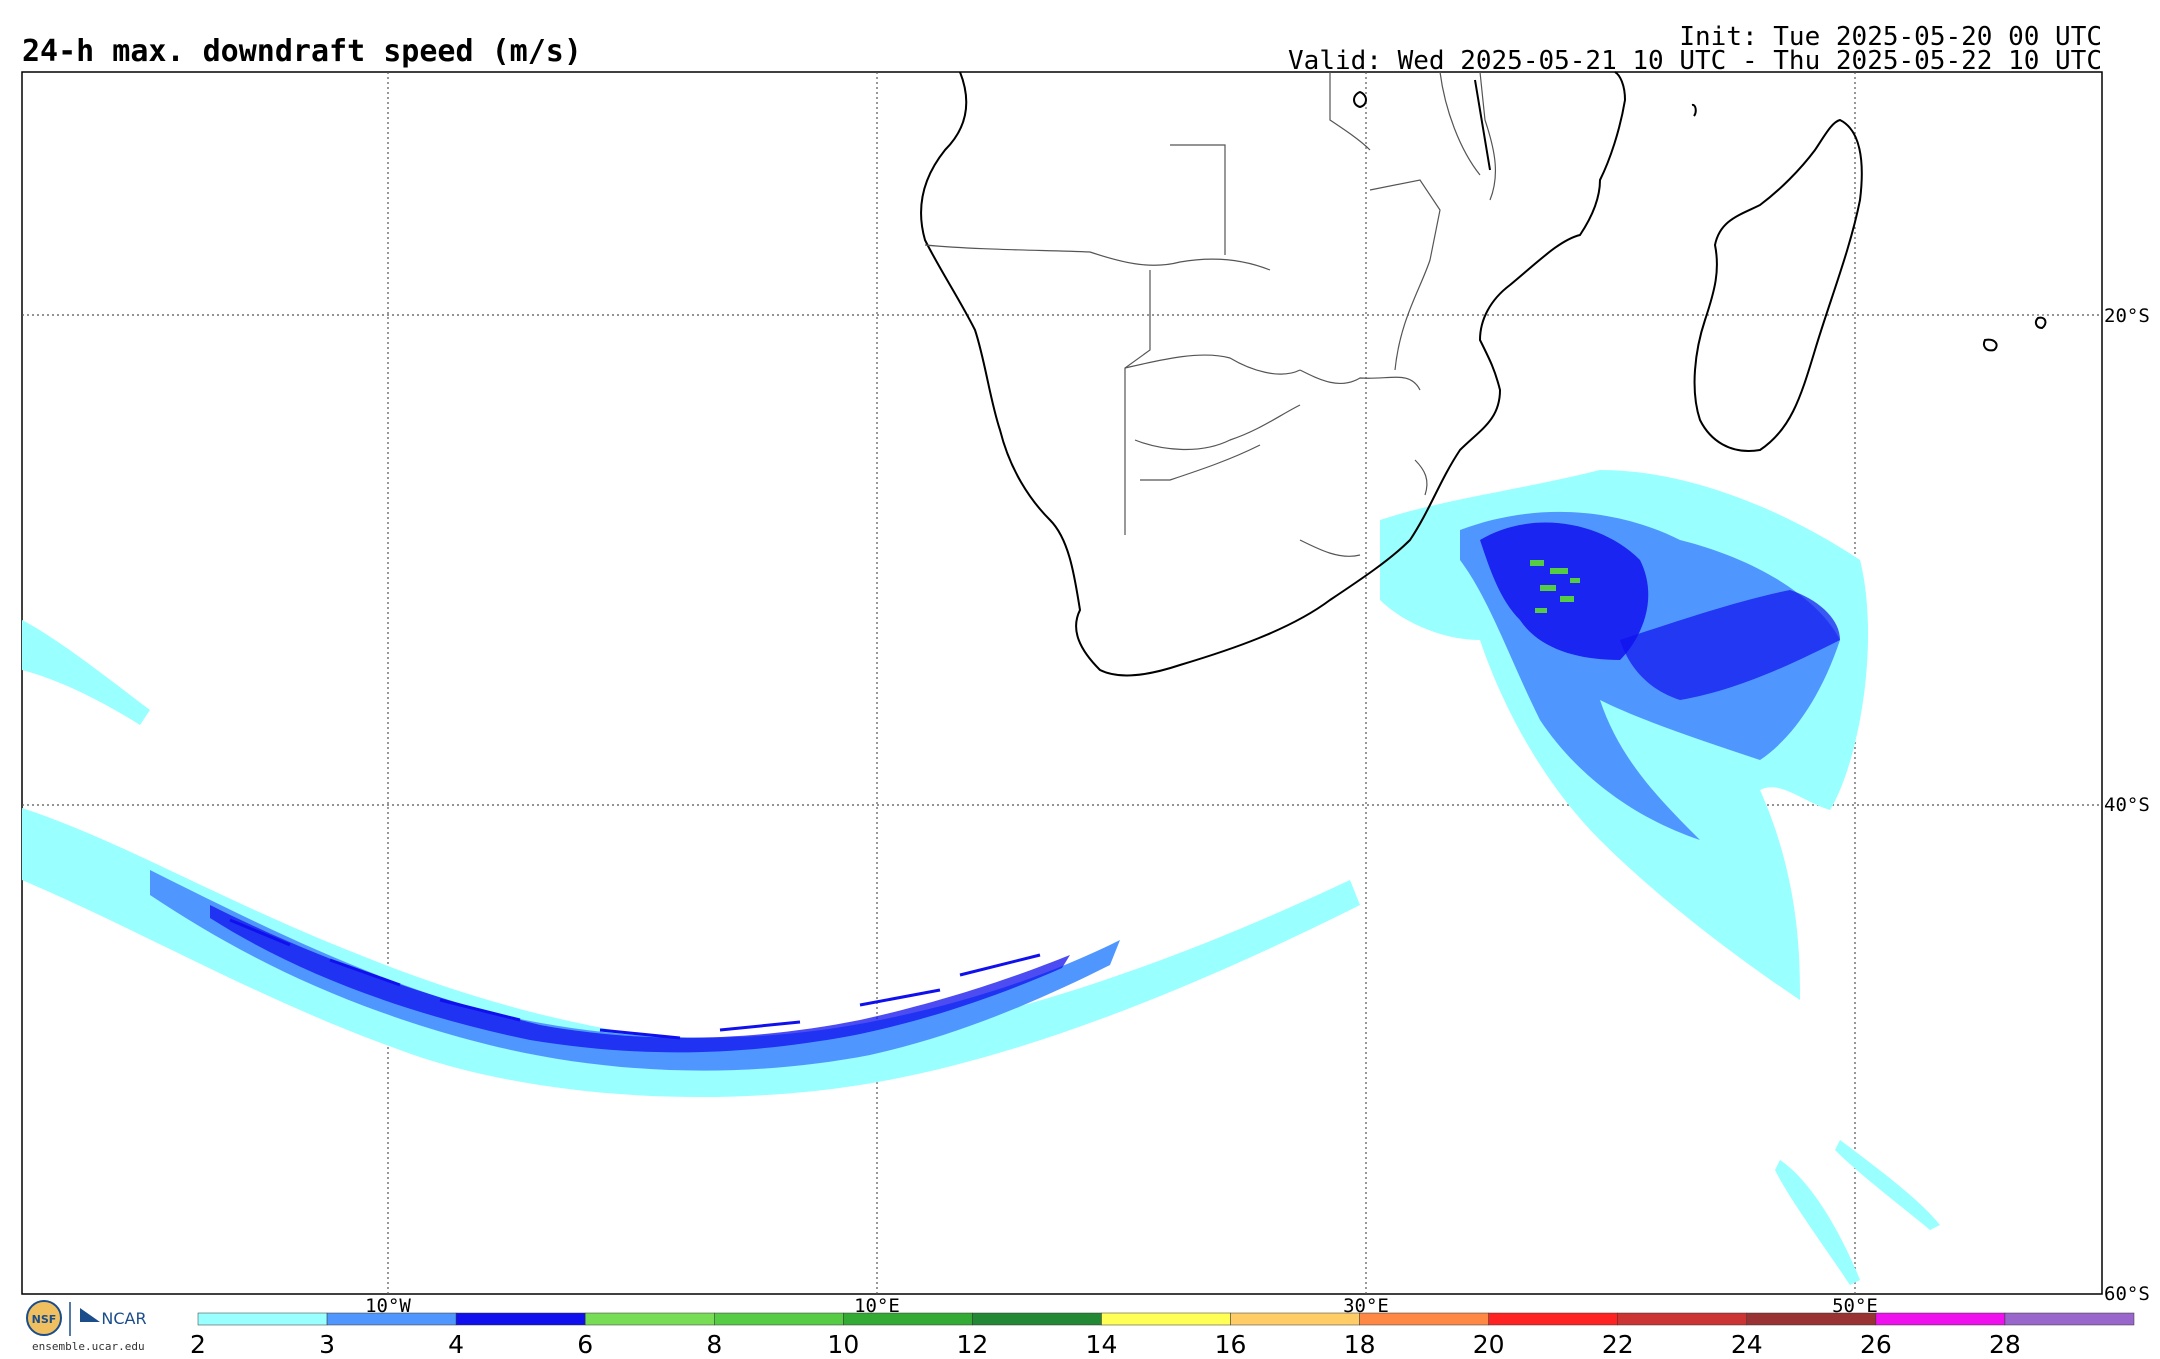 This screenshot has width=2160, height=1359. I want to click on colorbar-tick-label: 4, so click(456, 1344).